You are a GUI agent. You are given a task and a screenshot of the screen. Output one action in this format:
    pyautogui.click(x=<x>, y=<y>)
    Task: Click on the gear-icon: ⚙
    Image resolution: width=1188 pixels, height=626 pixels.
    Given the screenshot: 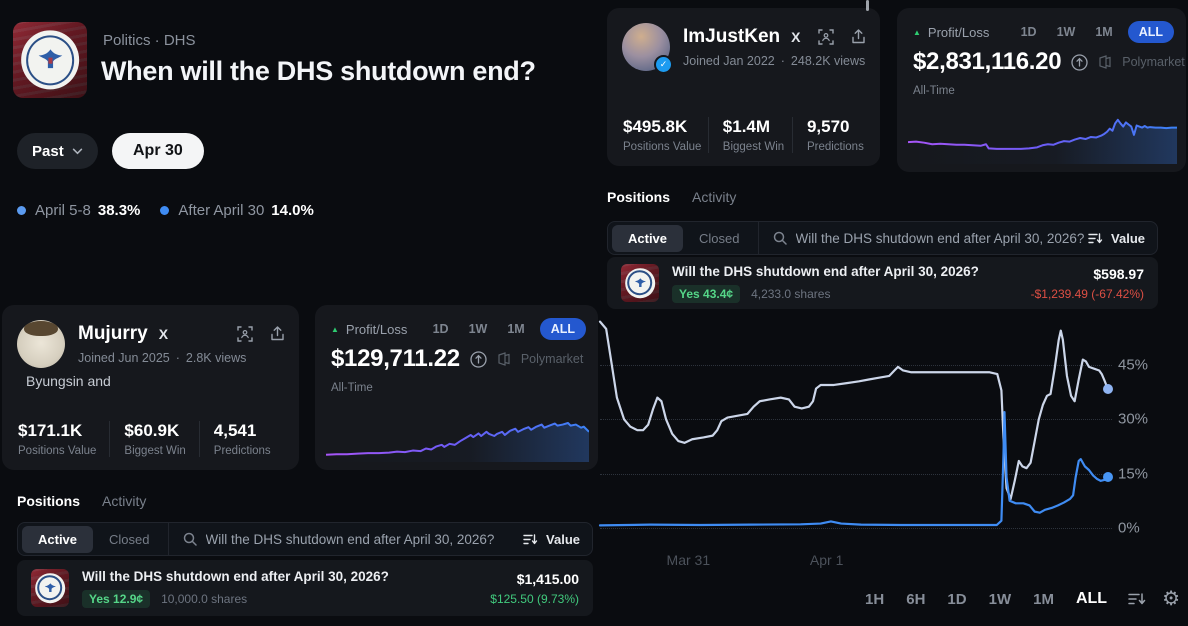 What is the action you would take?
    pyautogui.click(x=1171, y=599)
    